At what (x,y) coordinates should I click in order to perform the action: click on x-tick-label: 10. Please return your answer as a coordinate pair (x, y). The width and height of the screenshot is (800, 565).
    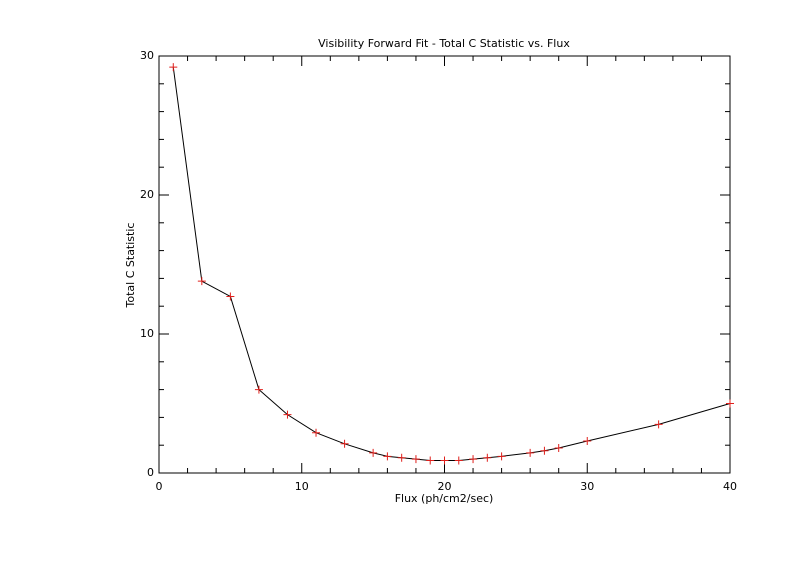
    Looking at the image, I should click on (302, 486).